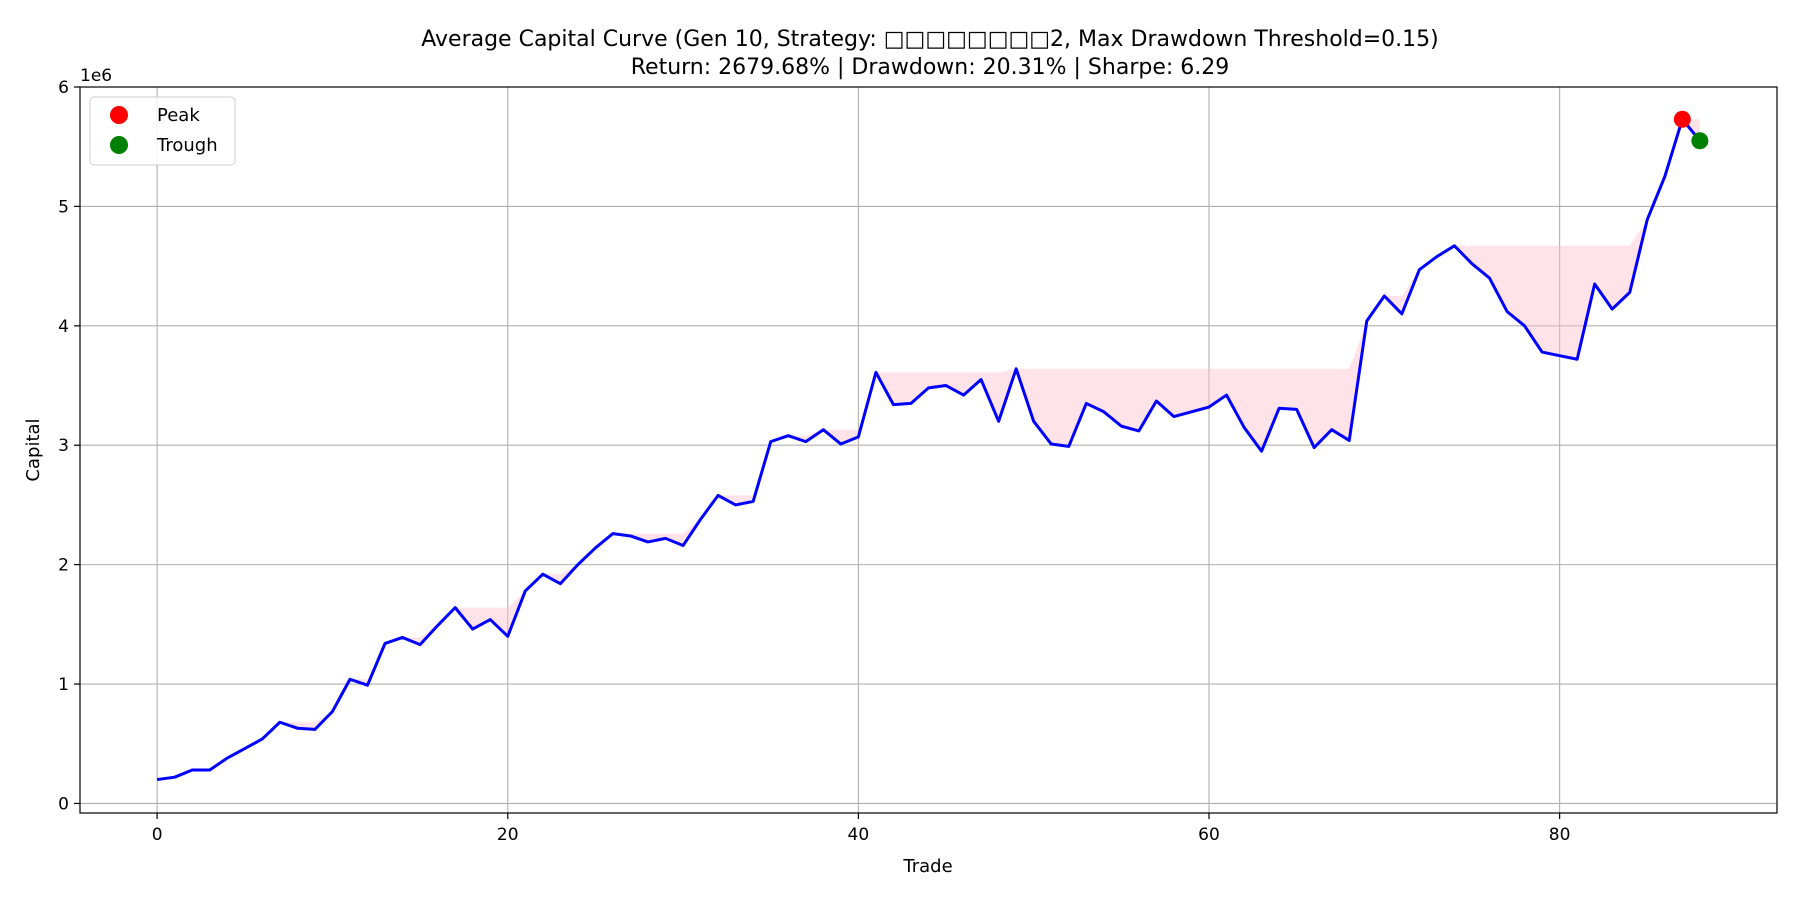 The width and height of the screenshot is (1800, 904). Describe the element at coordinates (1209, 835) in the screenshot. I see `x-tick-label: 60` at that location.